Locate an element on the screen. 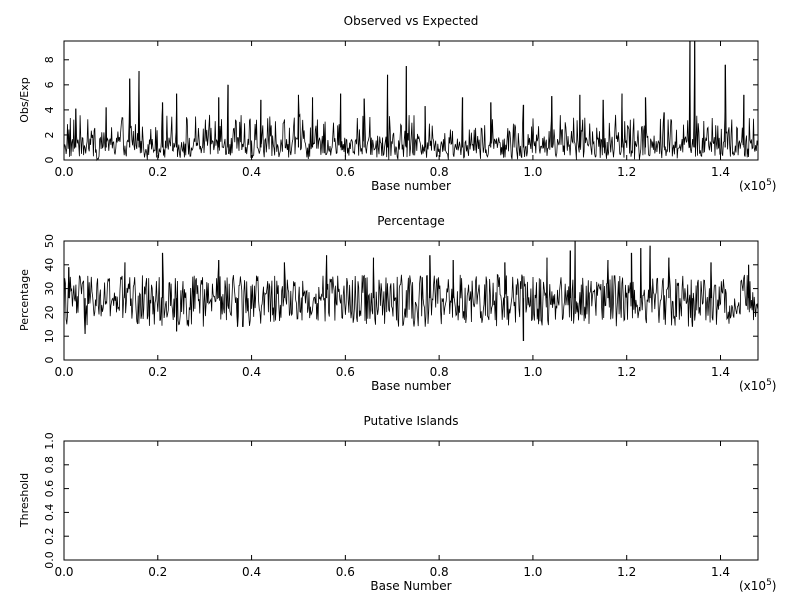 The width and height of the screenshot is (800, 600). series-line is located at coordinates (411, 291).